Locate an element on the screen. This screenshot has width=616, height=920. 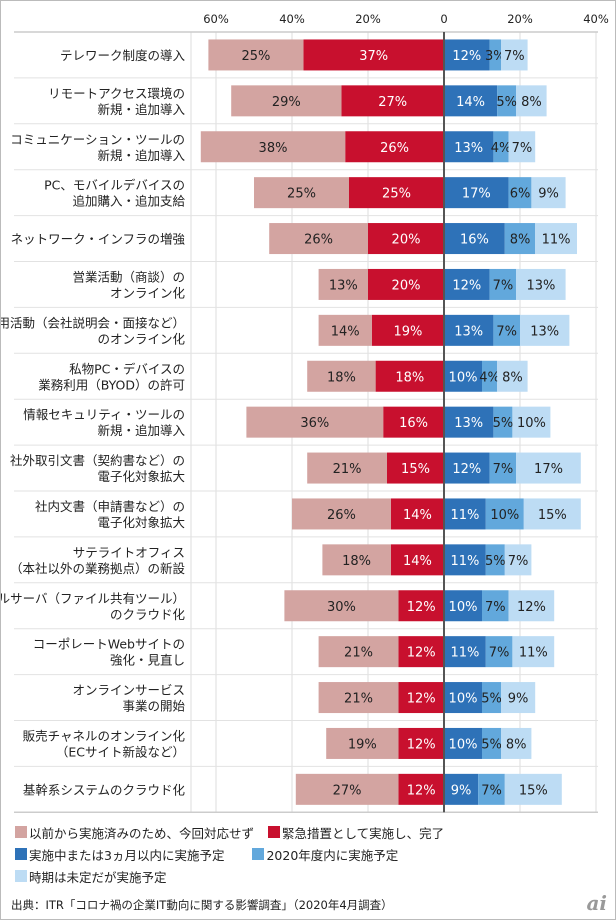
data-label: 6% is located at coordinates (520, 194).